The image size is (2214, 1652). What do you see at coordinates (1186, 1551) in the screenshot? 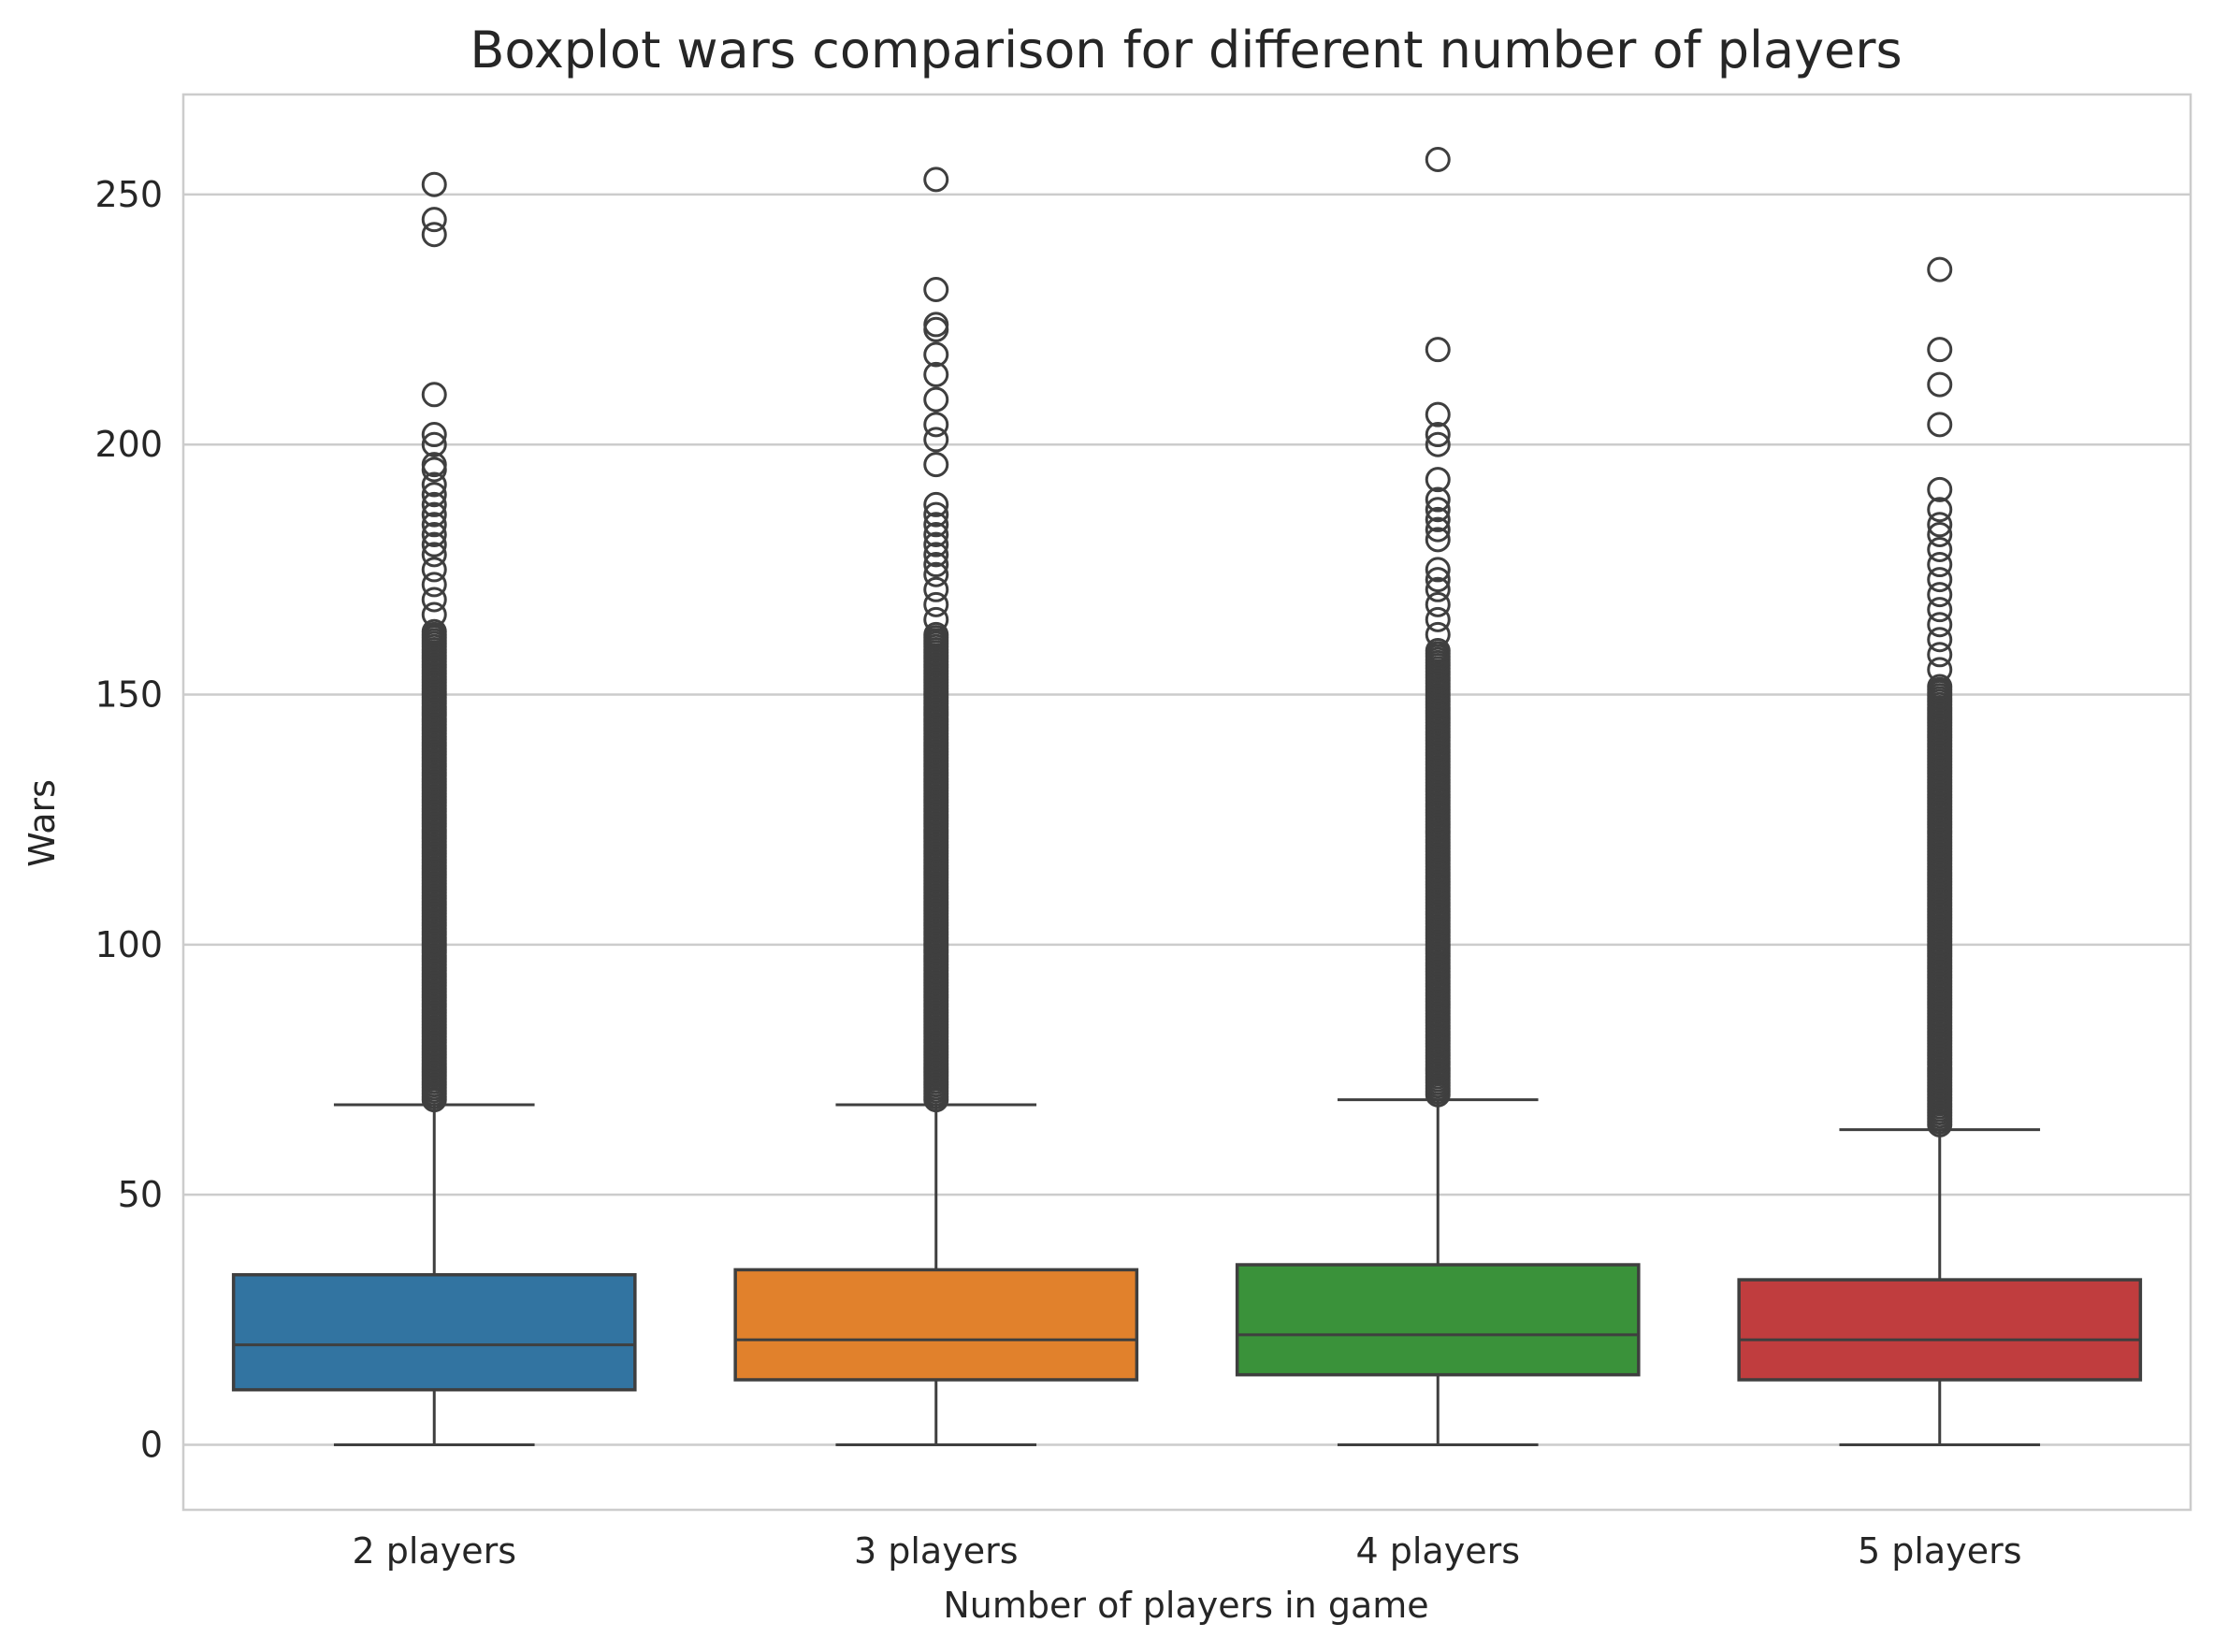
I see `x-tick-labels: 2 players 3 players 4 players 5 players` at bounding box center [1186, 1551].